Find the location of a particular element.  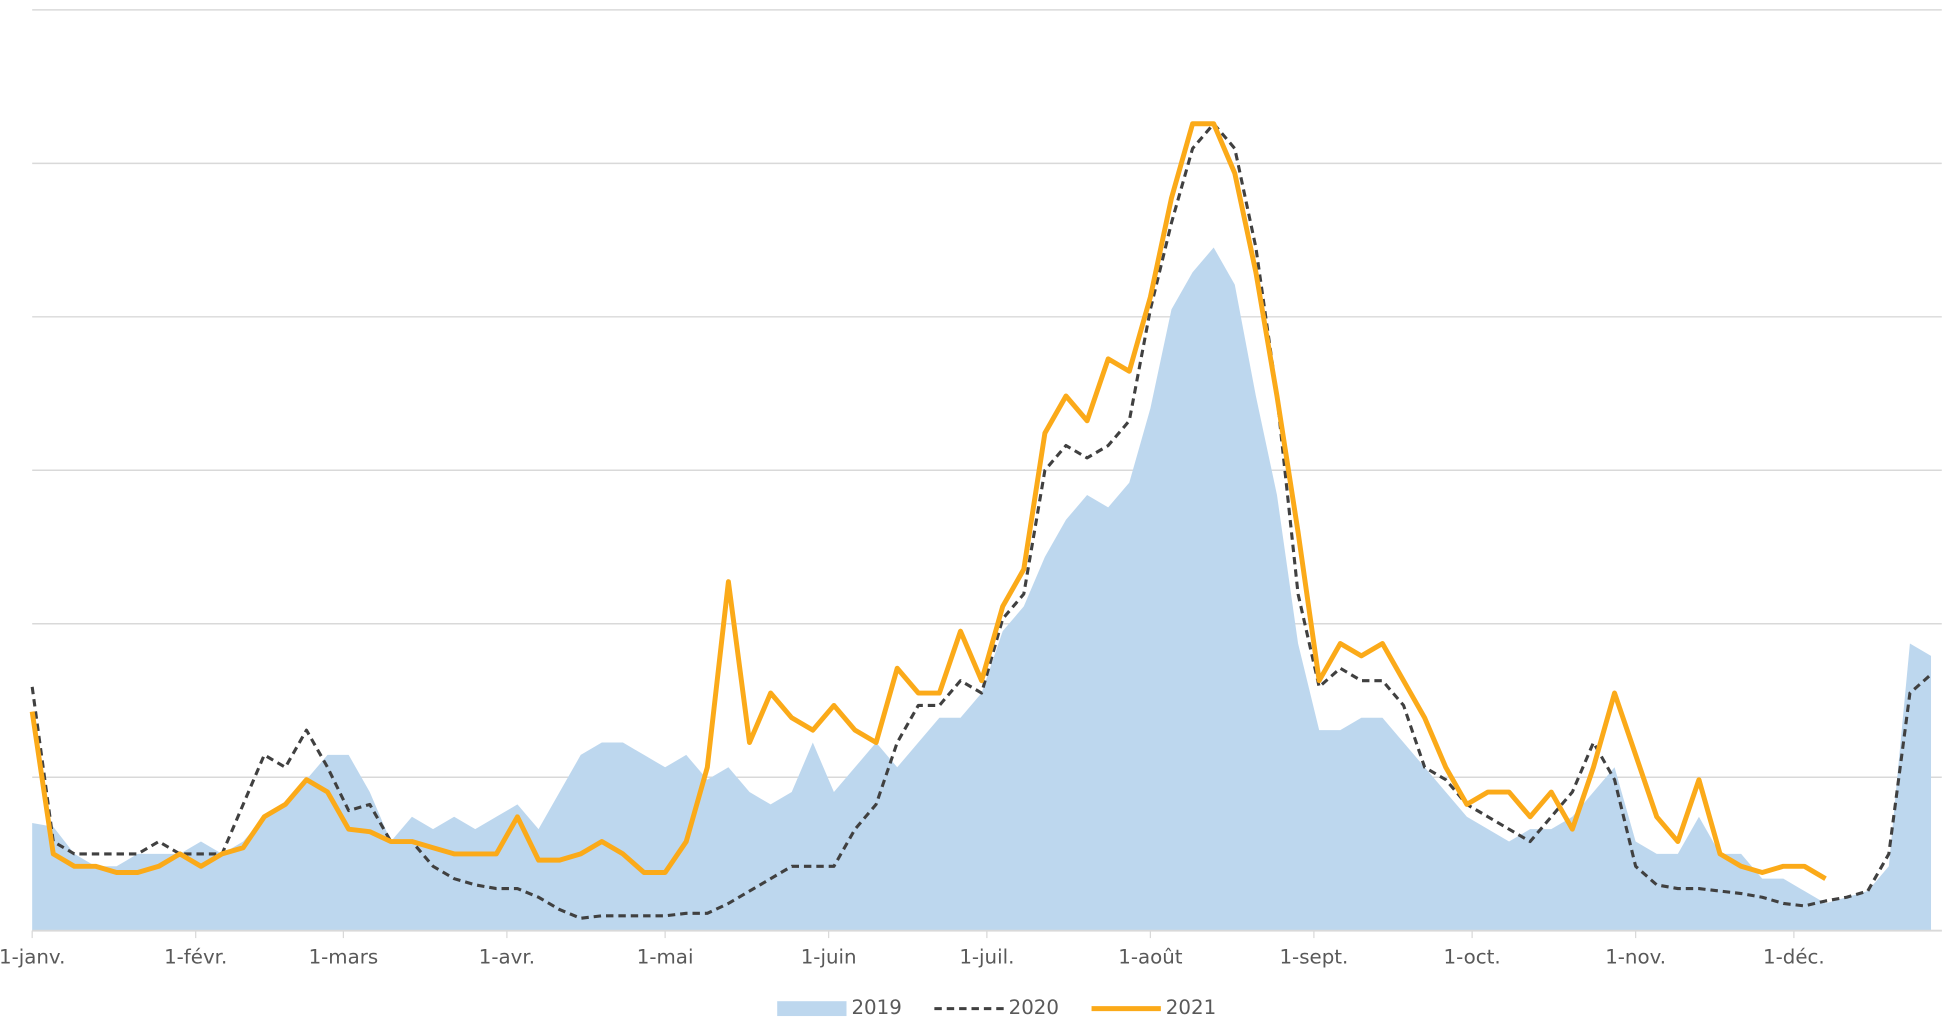

legend-label: 2020 is located at coordinates (1034, 1007).